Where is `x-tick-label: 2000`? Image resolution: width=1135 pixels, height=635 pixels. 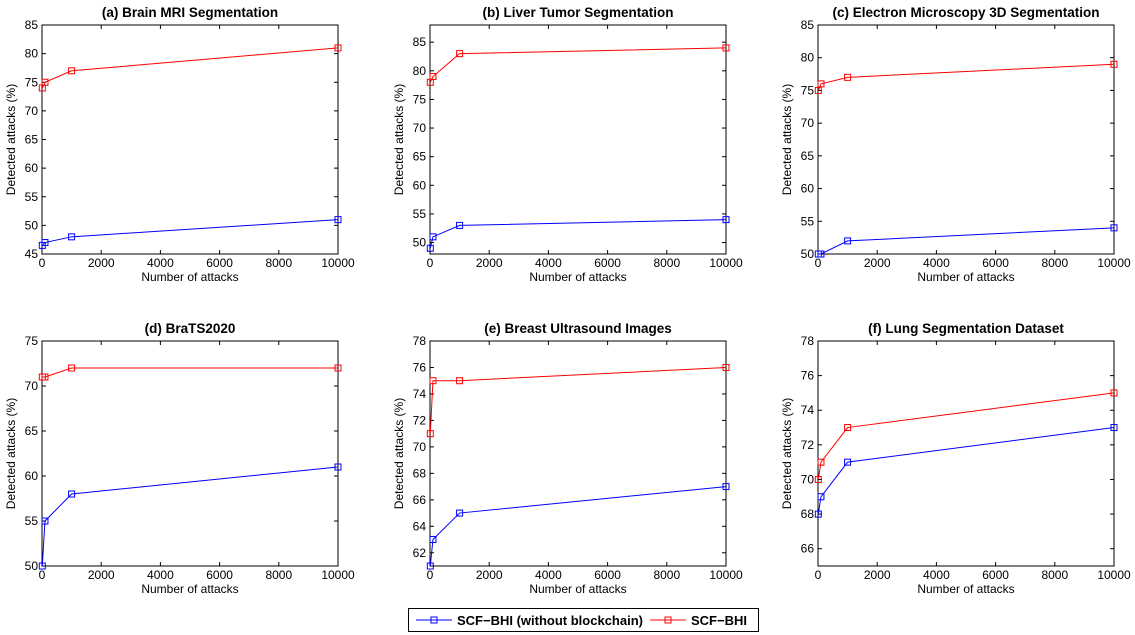 x-tick-label: 2000 is located at coordinates (101, 575).